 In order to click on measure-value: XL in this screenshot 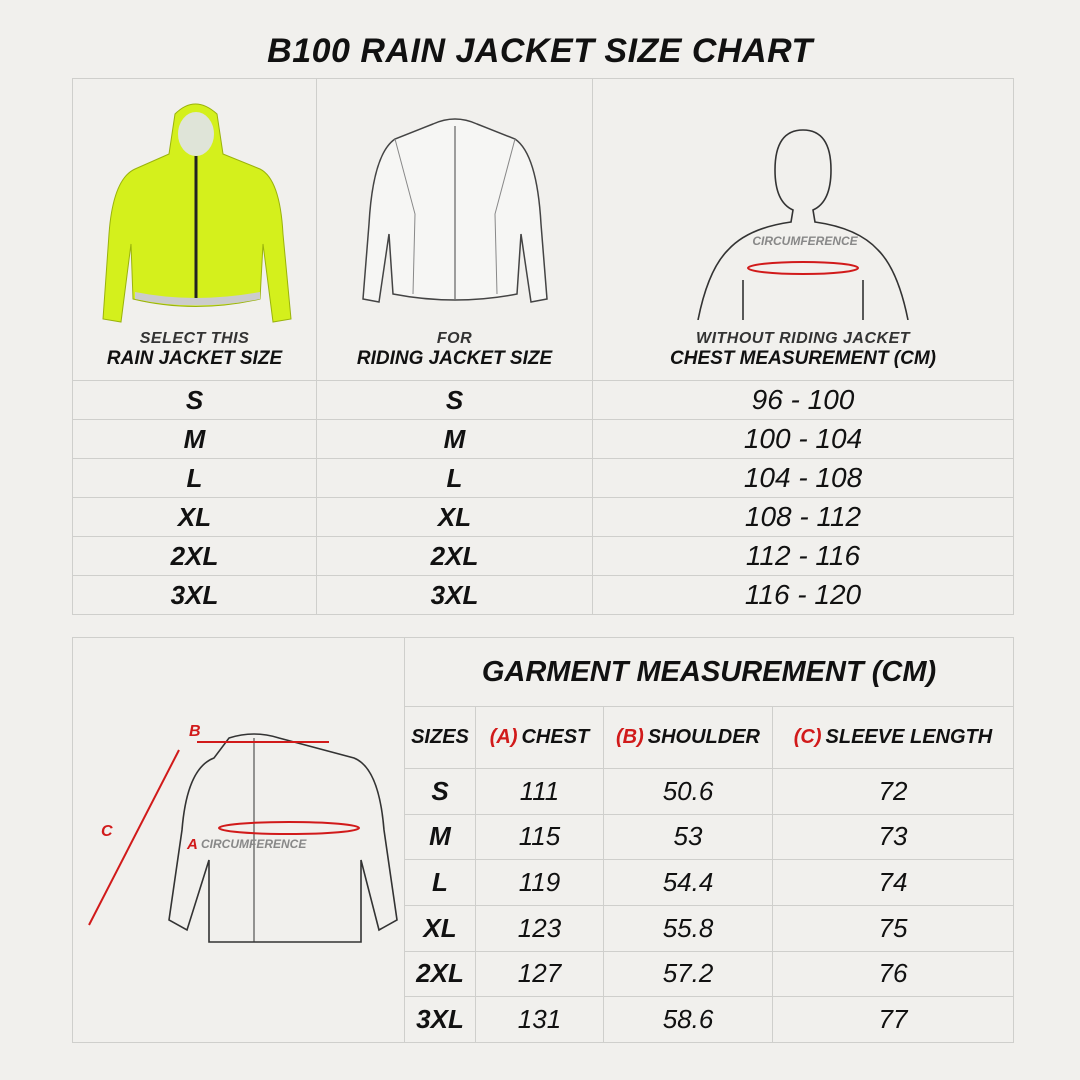, I will do `click(440, 927)`.